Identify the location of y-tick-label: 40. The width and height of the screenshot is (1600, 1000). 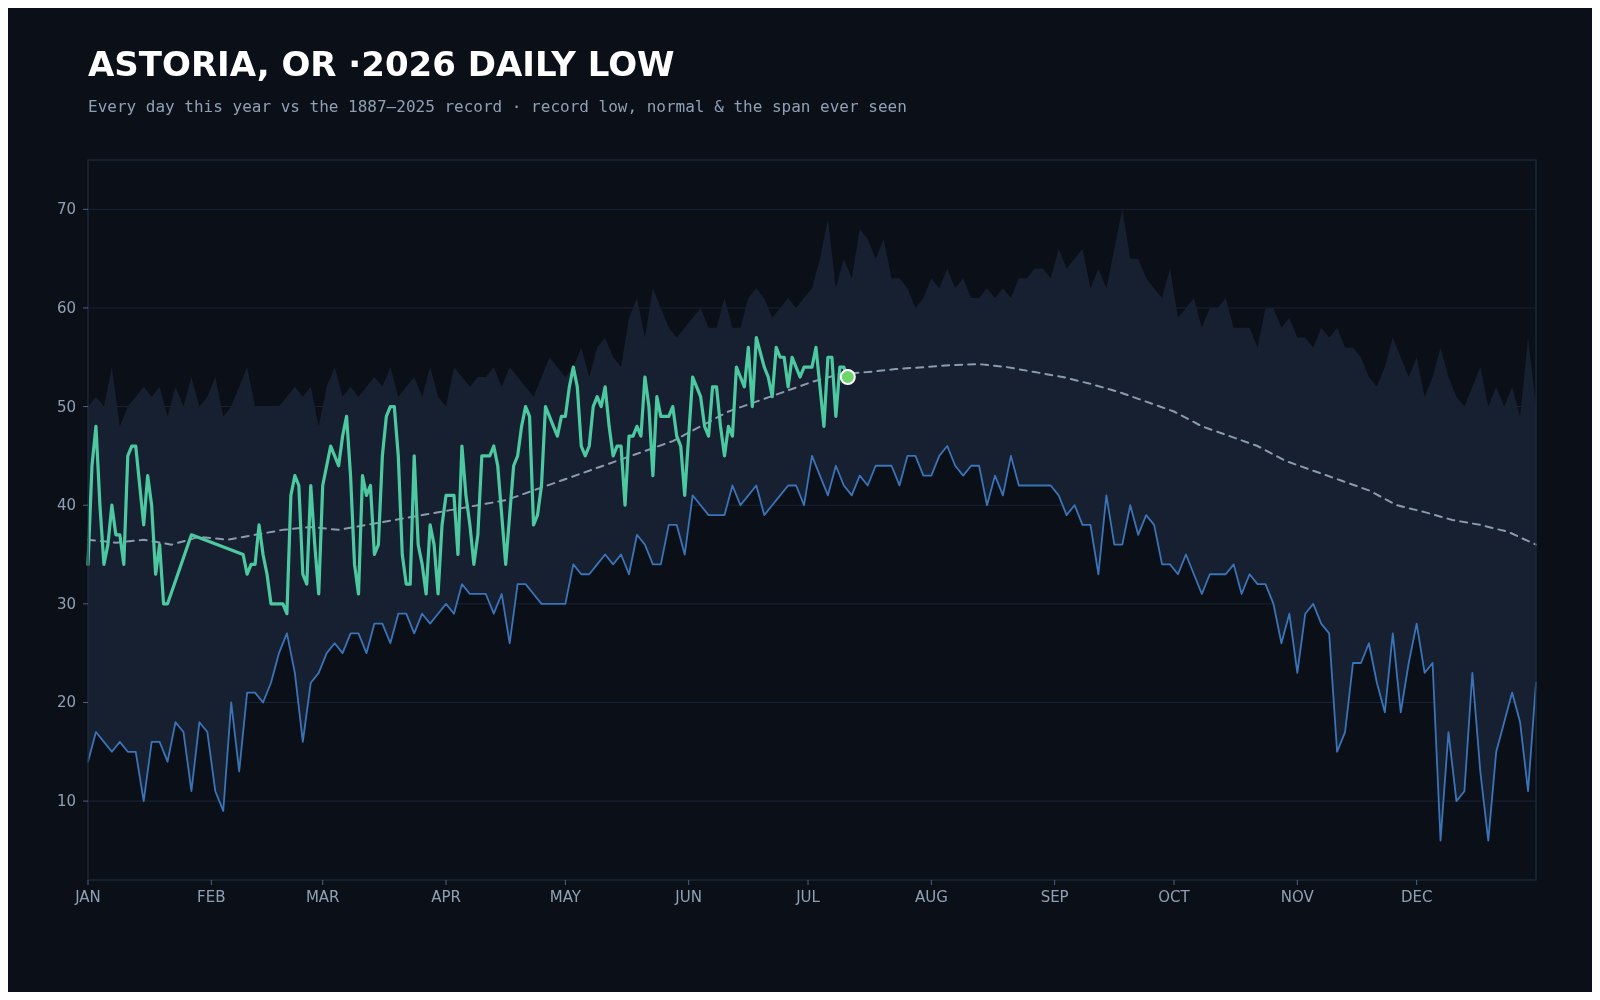
(66, 505).